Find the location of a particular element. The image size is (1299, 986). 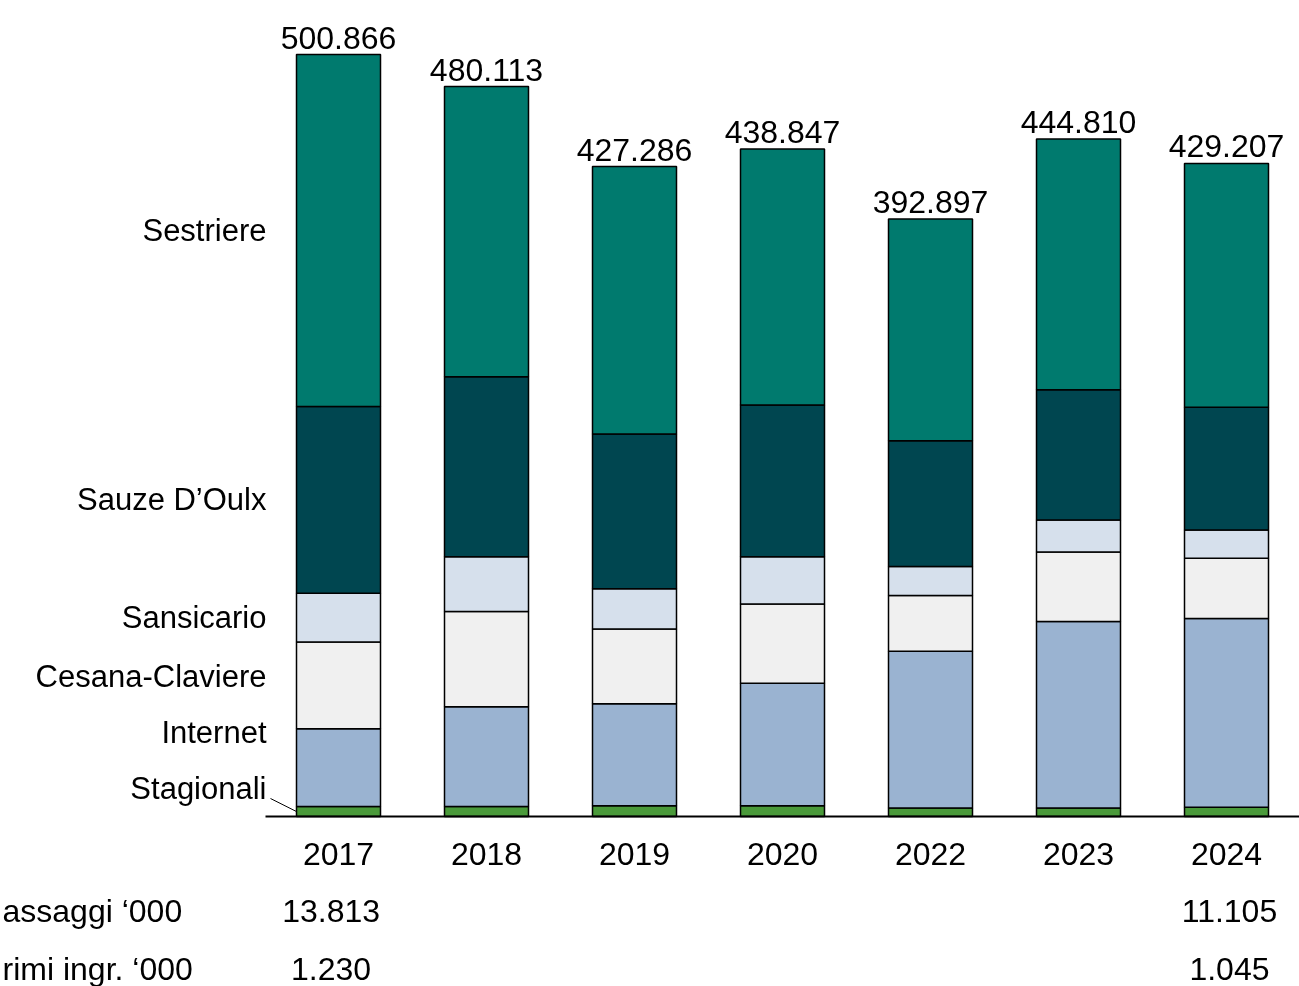

text: 1.230 is located at coordinates (331, 968).